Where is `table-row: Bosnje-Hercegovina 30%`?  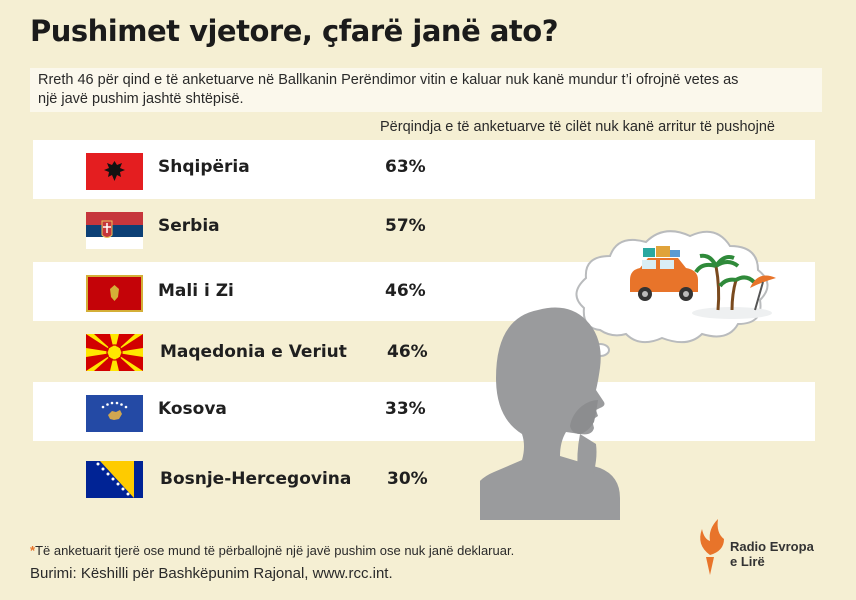 table-row: Bosnje-Hercegovina 30% is located at coordinates (424, 477).